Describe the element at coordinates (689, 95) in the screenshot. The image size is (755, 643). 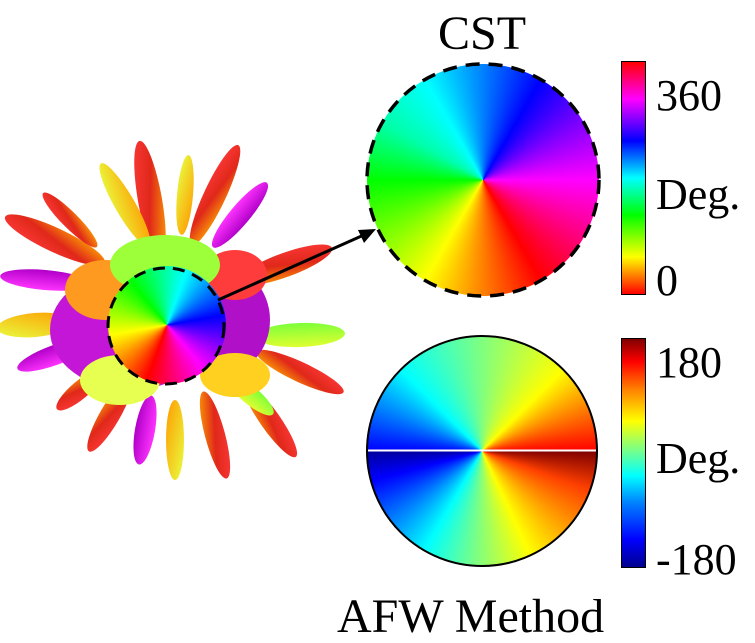
I see `cst-colorbar-max: 360` at that location.